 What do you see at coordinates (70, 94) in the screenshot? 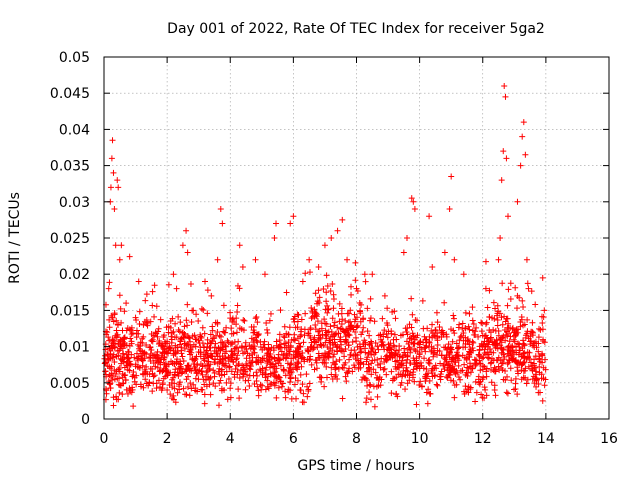
I see `y-tick-label: 0.045` at bounding box center [70, 94].